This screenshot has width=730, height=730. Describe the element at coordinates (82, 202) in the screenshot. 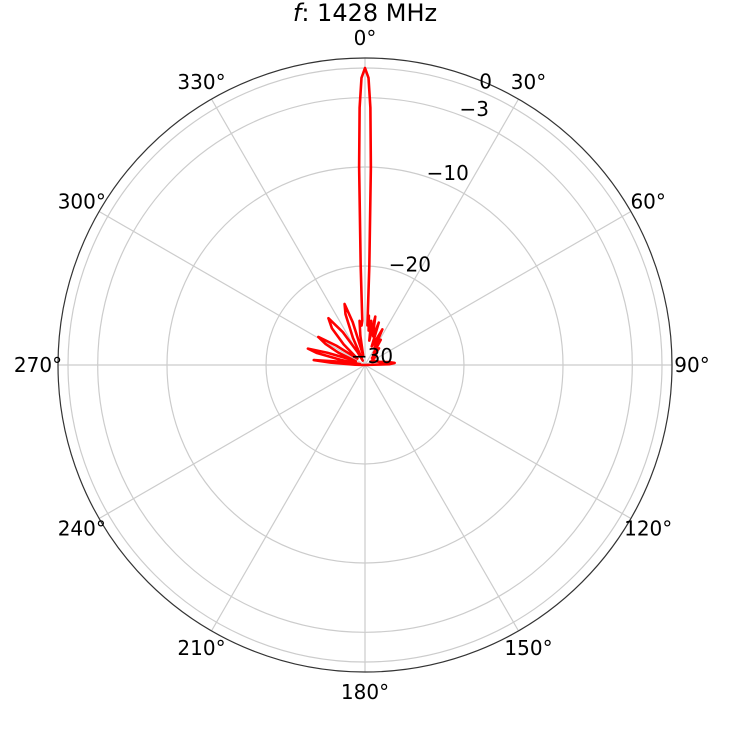

I see `angular-tick-label: 300°` at that location.